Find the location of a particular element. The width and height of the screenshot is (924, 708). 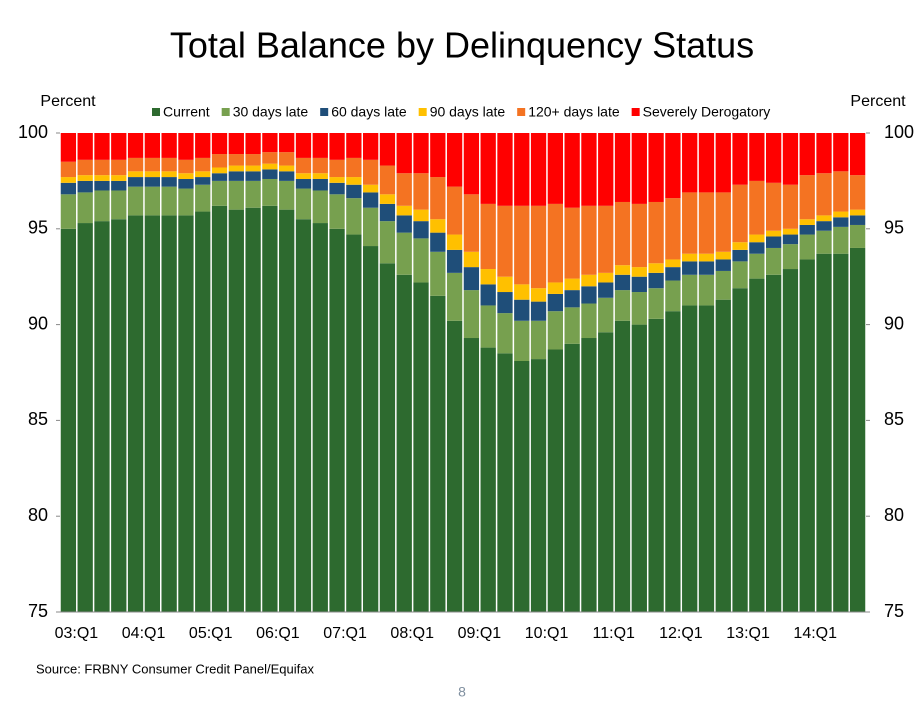

legend-label: 90 days late is located at coordinates (468, 112).